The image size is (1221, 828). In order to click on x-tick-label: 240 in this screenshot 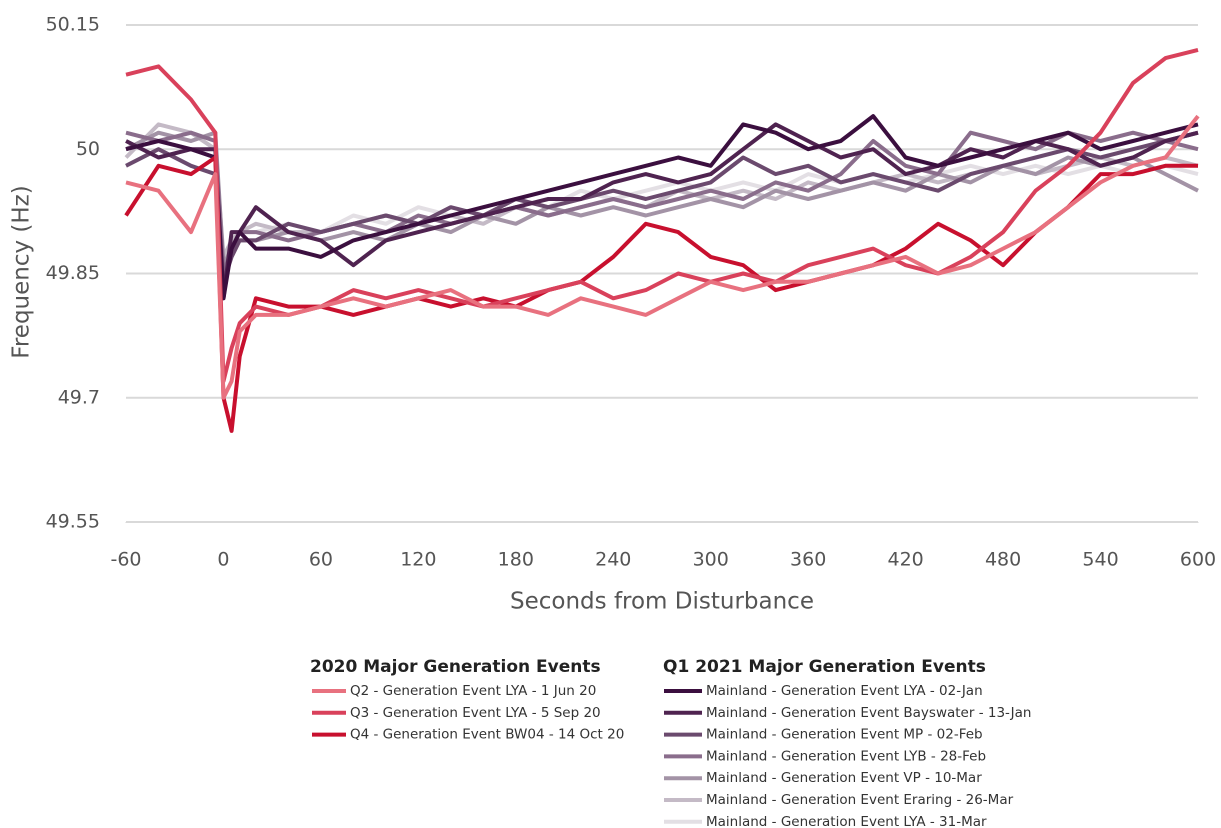, I will do `click(613, 560)`.